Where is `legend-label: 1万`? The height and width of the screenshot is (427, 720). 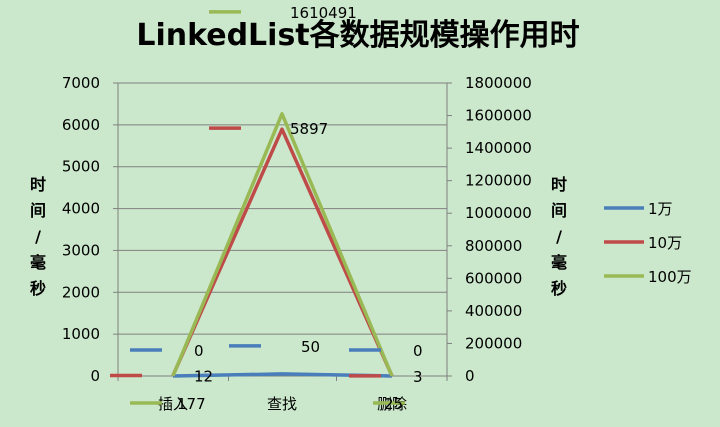 legend-label: 1万 is located at coordinates (660, 209).